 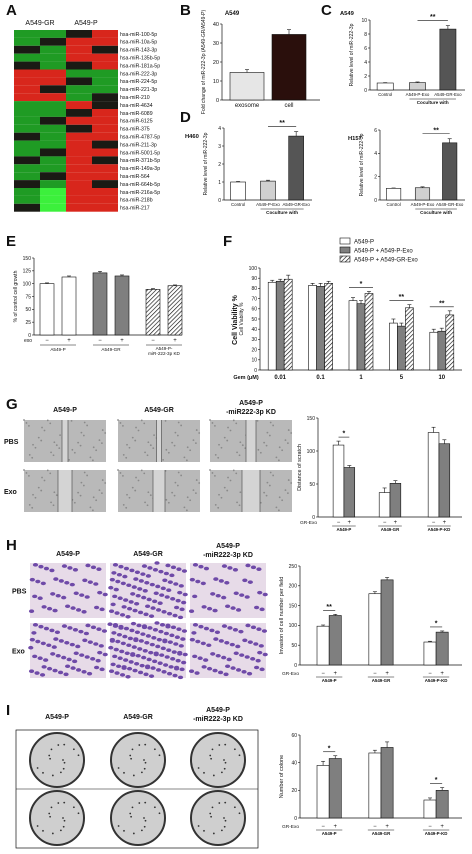 What do you see at coordinates (68, 554) in the screenshot?
I see `h-col-label: A549-P` at bounding box center [68, 554].